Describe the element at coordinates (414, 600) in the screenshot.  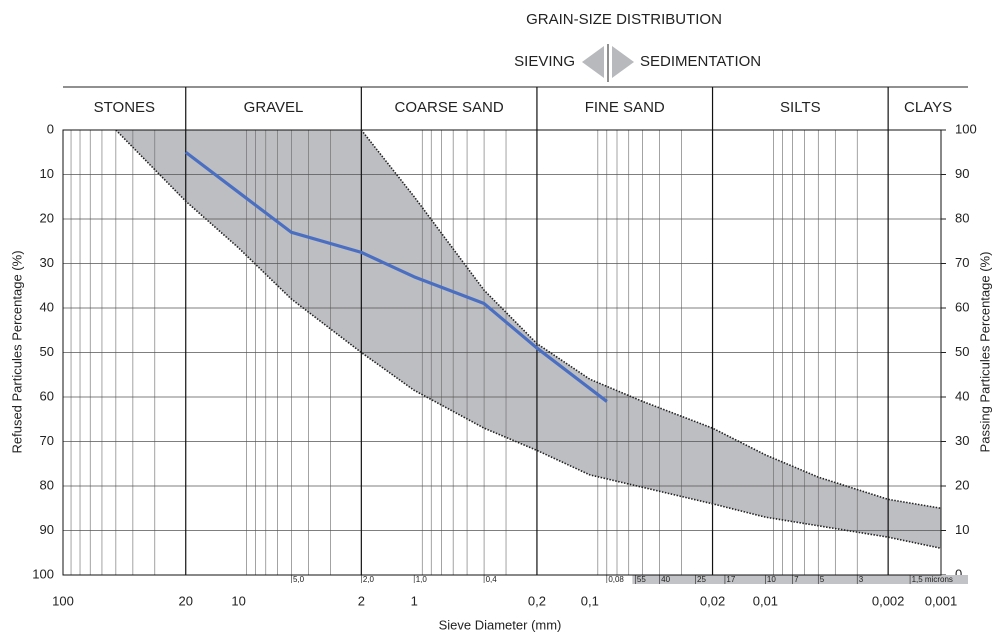
I see `x-tick-label: 1` at that location.